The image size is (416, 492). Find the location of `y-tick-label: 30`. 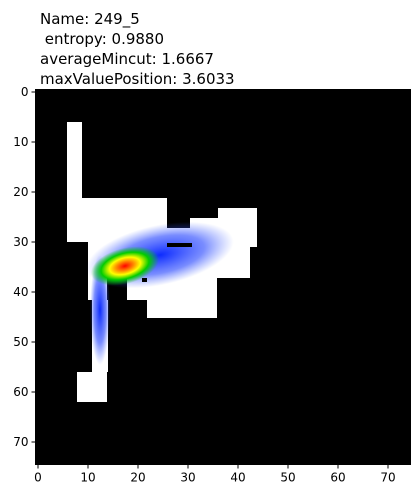

y-tick-label: 30 is located at coordinates (20, 242).